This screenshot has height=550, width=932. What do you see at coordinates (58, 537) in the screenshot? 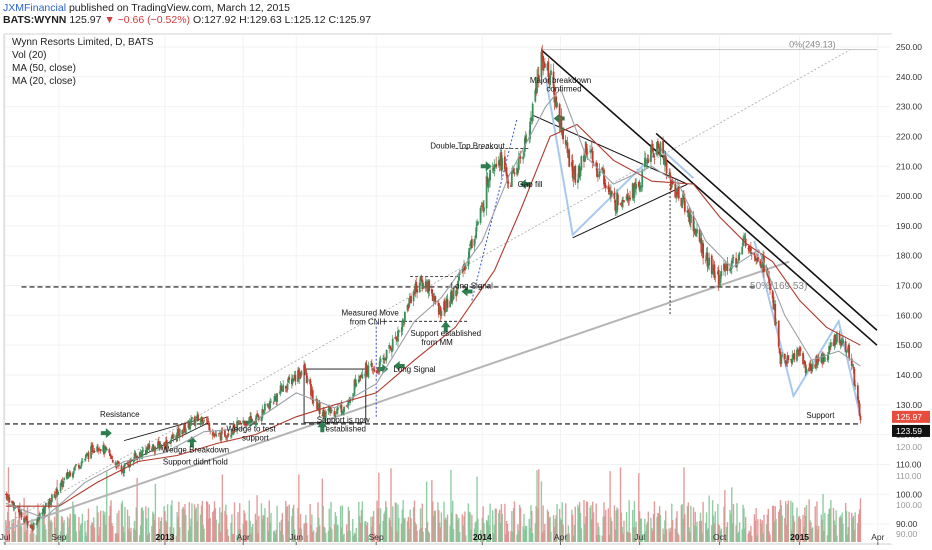
I see `x-tick-label: Sep` at bounding box center [58, 537].